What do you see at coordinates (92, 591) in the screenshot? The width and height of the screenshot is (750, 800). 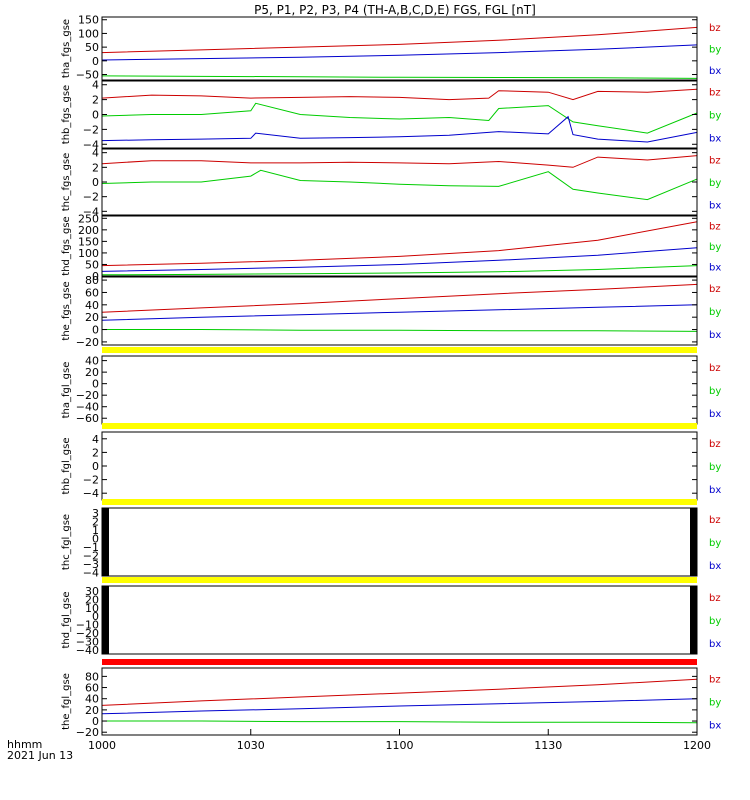 I see `y-tick-label: 30` at bounding box center [92, 591].